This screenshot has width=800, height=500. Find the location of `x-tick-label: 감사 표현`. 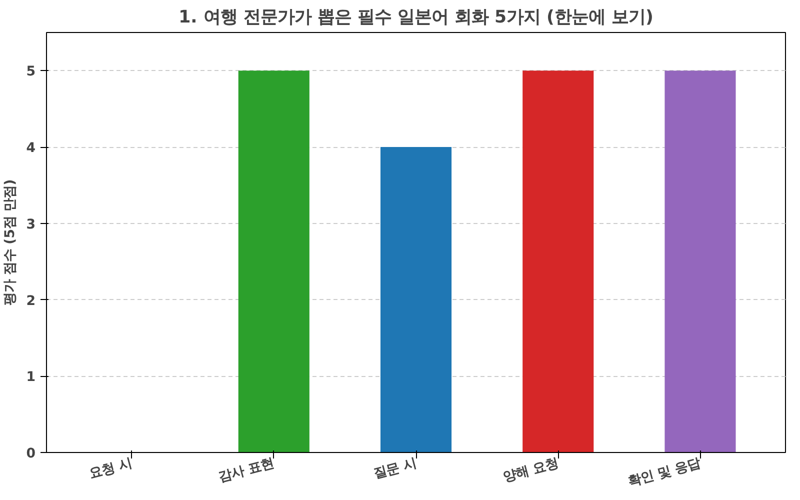

x-tick-label: 감사 표현 is located at coordinates (246, 471).